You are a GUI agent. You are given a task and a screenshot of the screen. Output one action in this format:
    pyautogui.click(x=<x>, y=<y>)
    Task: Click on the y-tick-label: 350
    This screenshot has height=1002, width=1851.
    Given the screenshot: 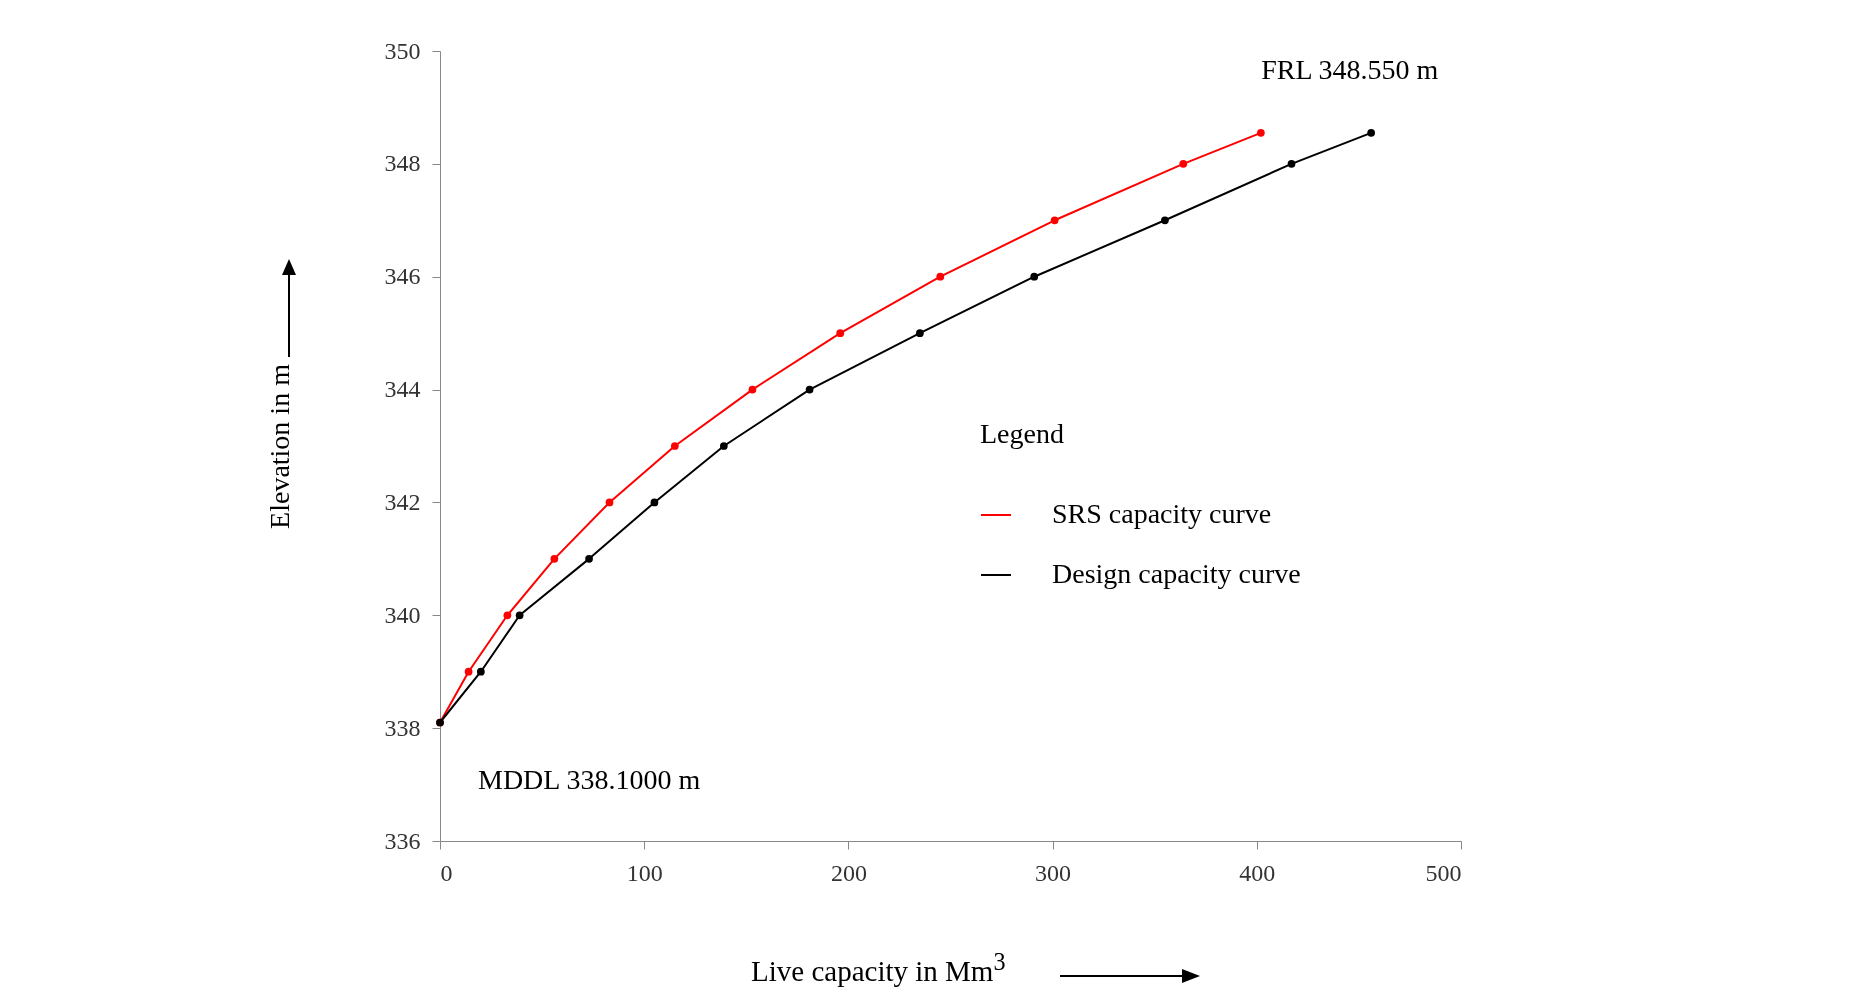 What is the action you would take?
    pyautogui.click(x=402, y=50)
    